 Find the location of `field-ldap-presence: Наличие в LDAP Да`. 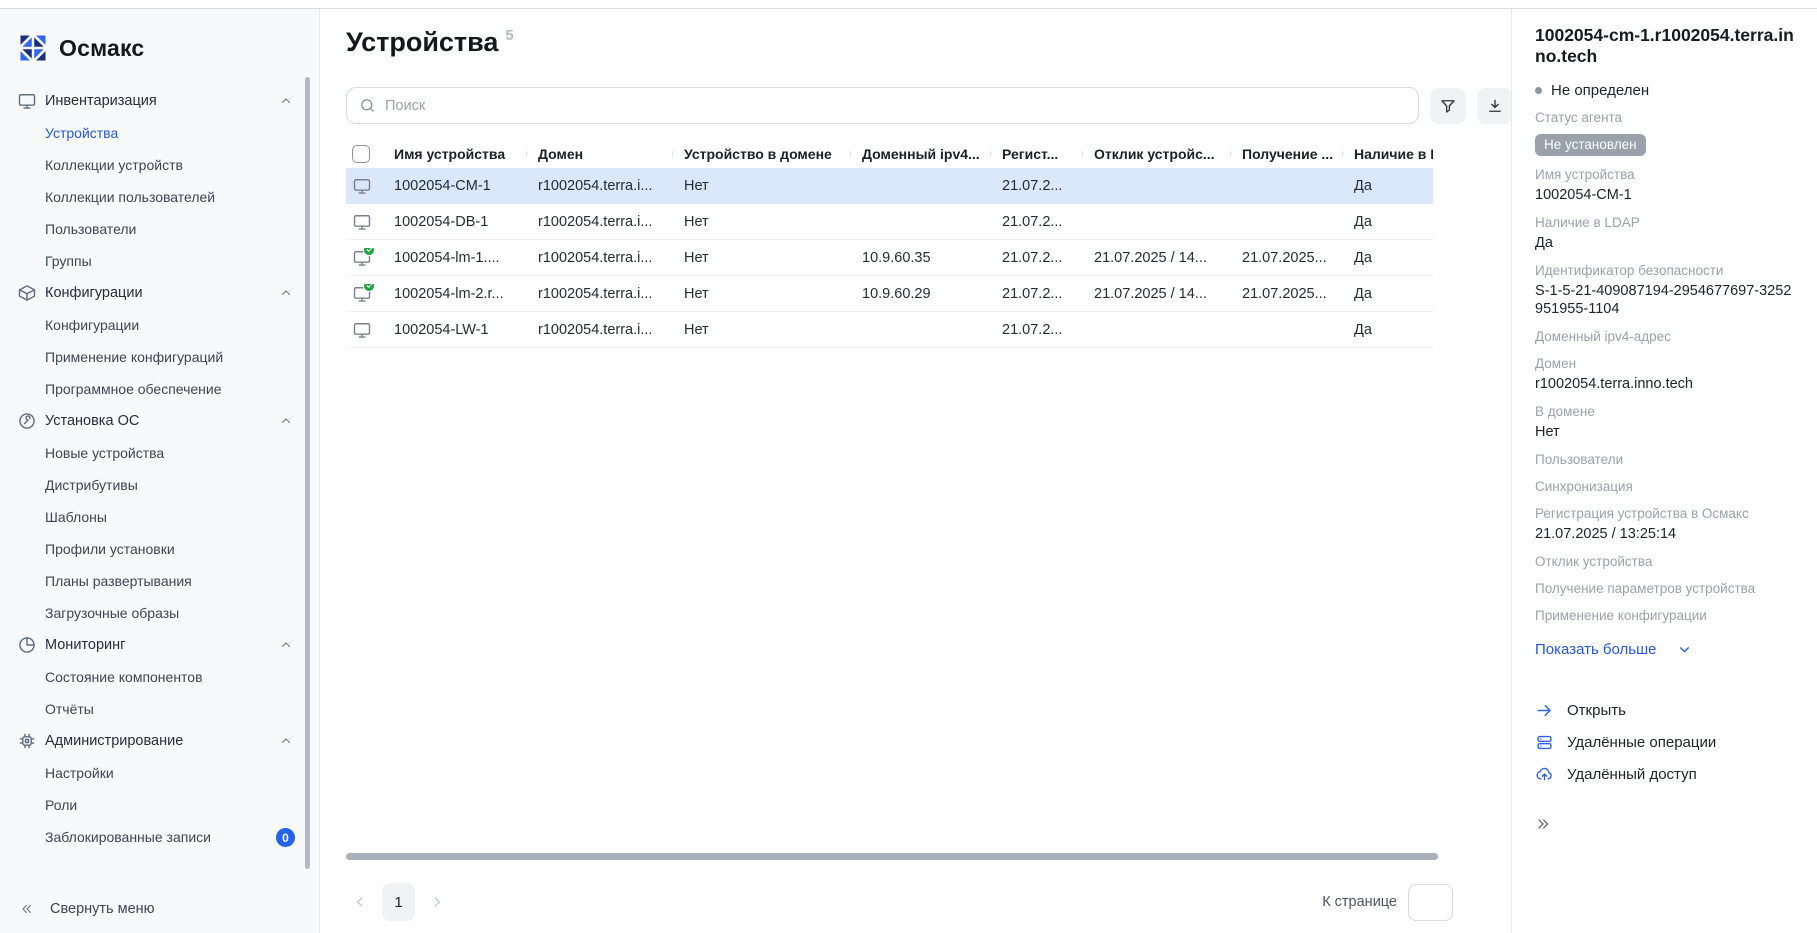

field-ldap-presence: Наличие в LDAP Да is located at coordinates (1667, 233).